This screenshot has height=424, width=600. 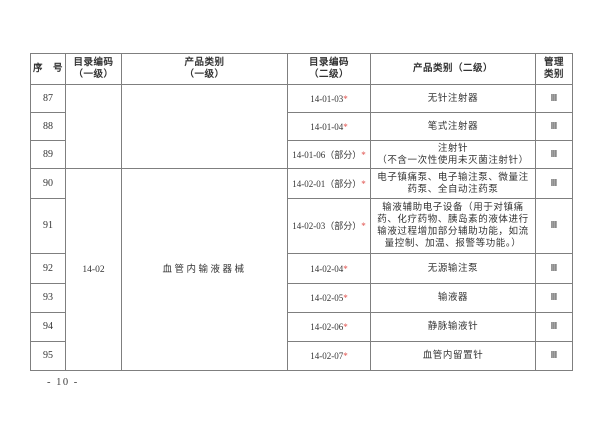 What do you see at coordinates (329, 69) in the screenshot?
I see `header-code-level2: 目录编码 （二级）` at bounding box center [329, 69].